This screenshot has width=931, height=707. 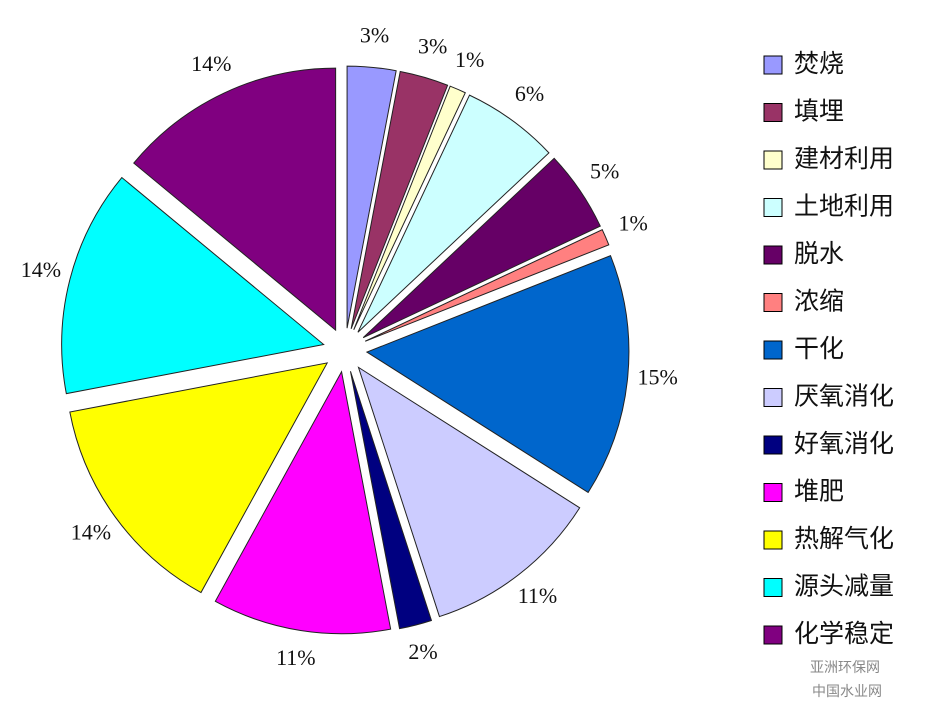 What do you see at coordinates (844, 586) in the screenshot?
I see `legend-label: 源头减量` at bounding box center [844, 586].